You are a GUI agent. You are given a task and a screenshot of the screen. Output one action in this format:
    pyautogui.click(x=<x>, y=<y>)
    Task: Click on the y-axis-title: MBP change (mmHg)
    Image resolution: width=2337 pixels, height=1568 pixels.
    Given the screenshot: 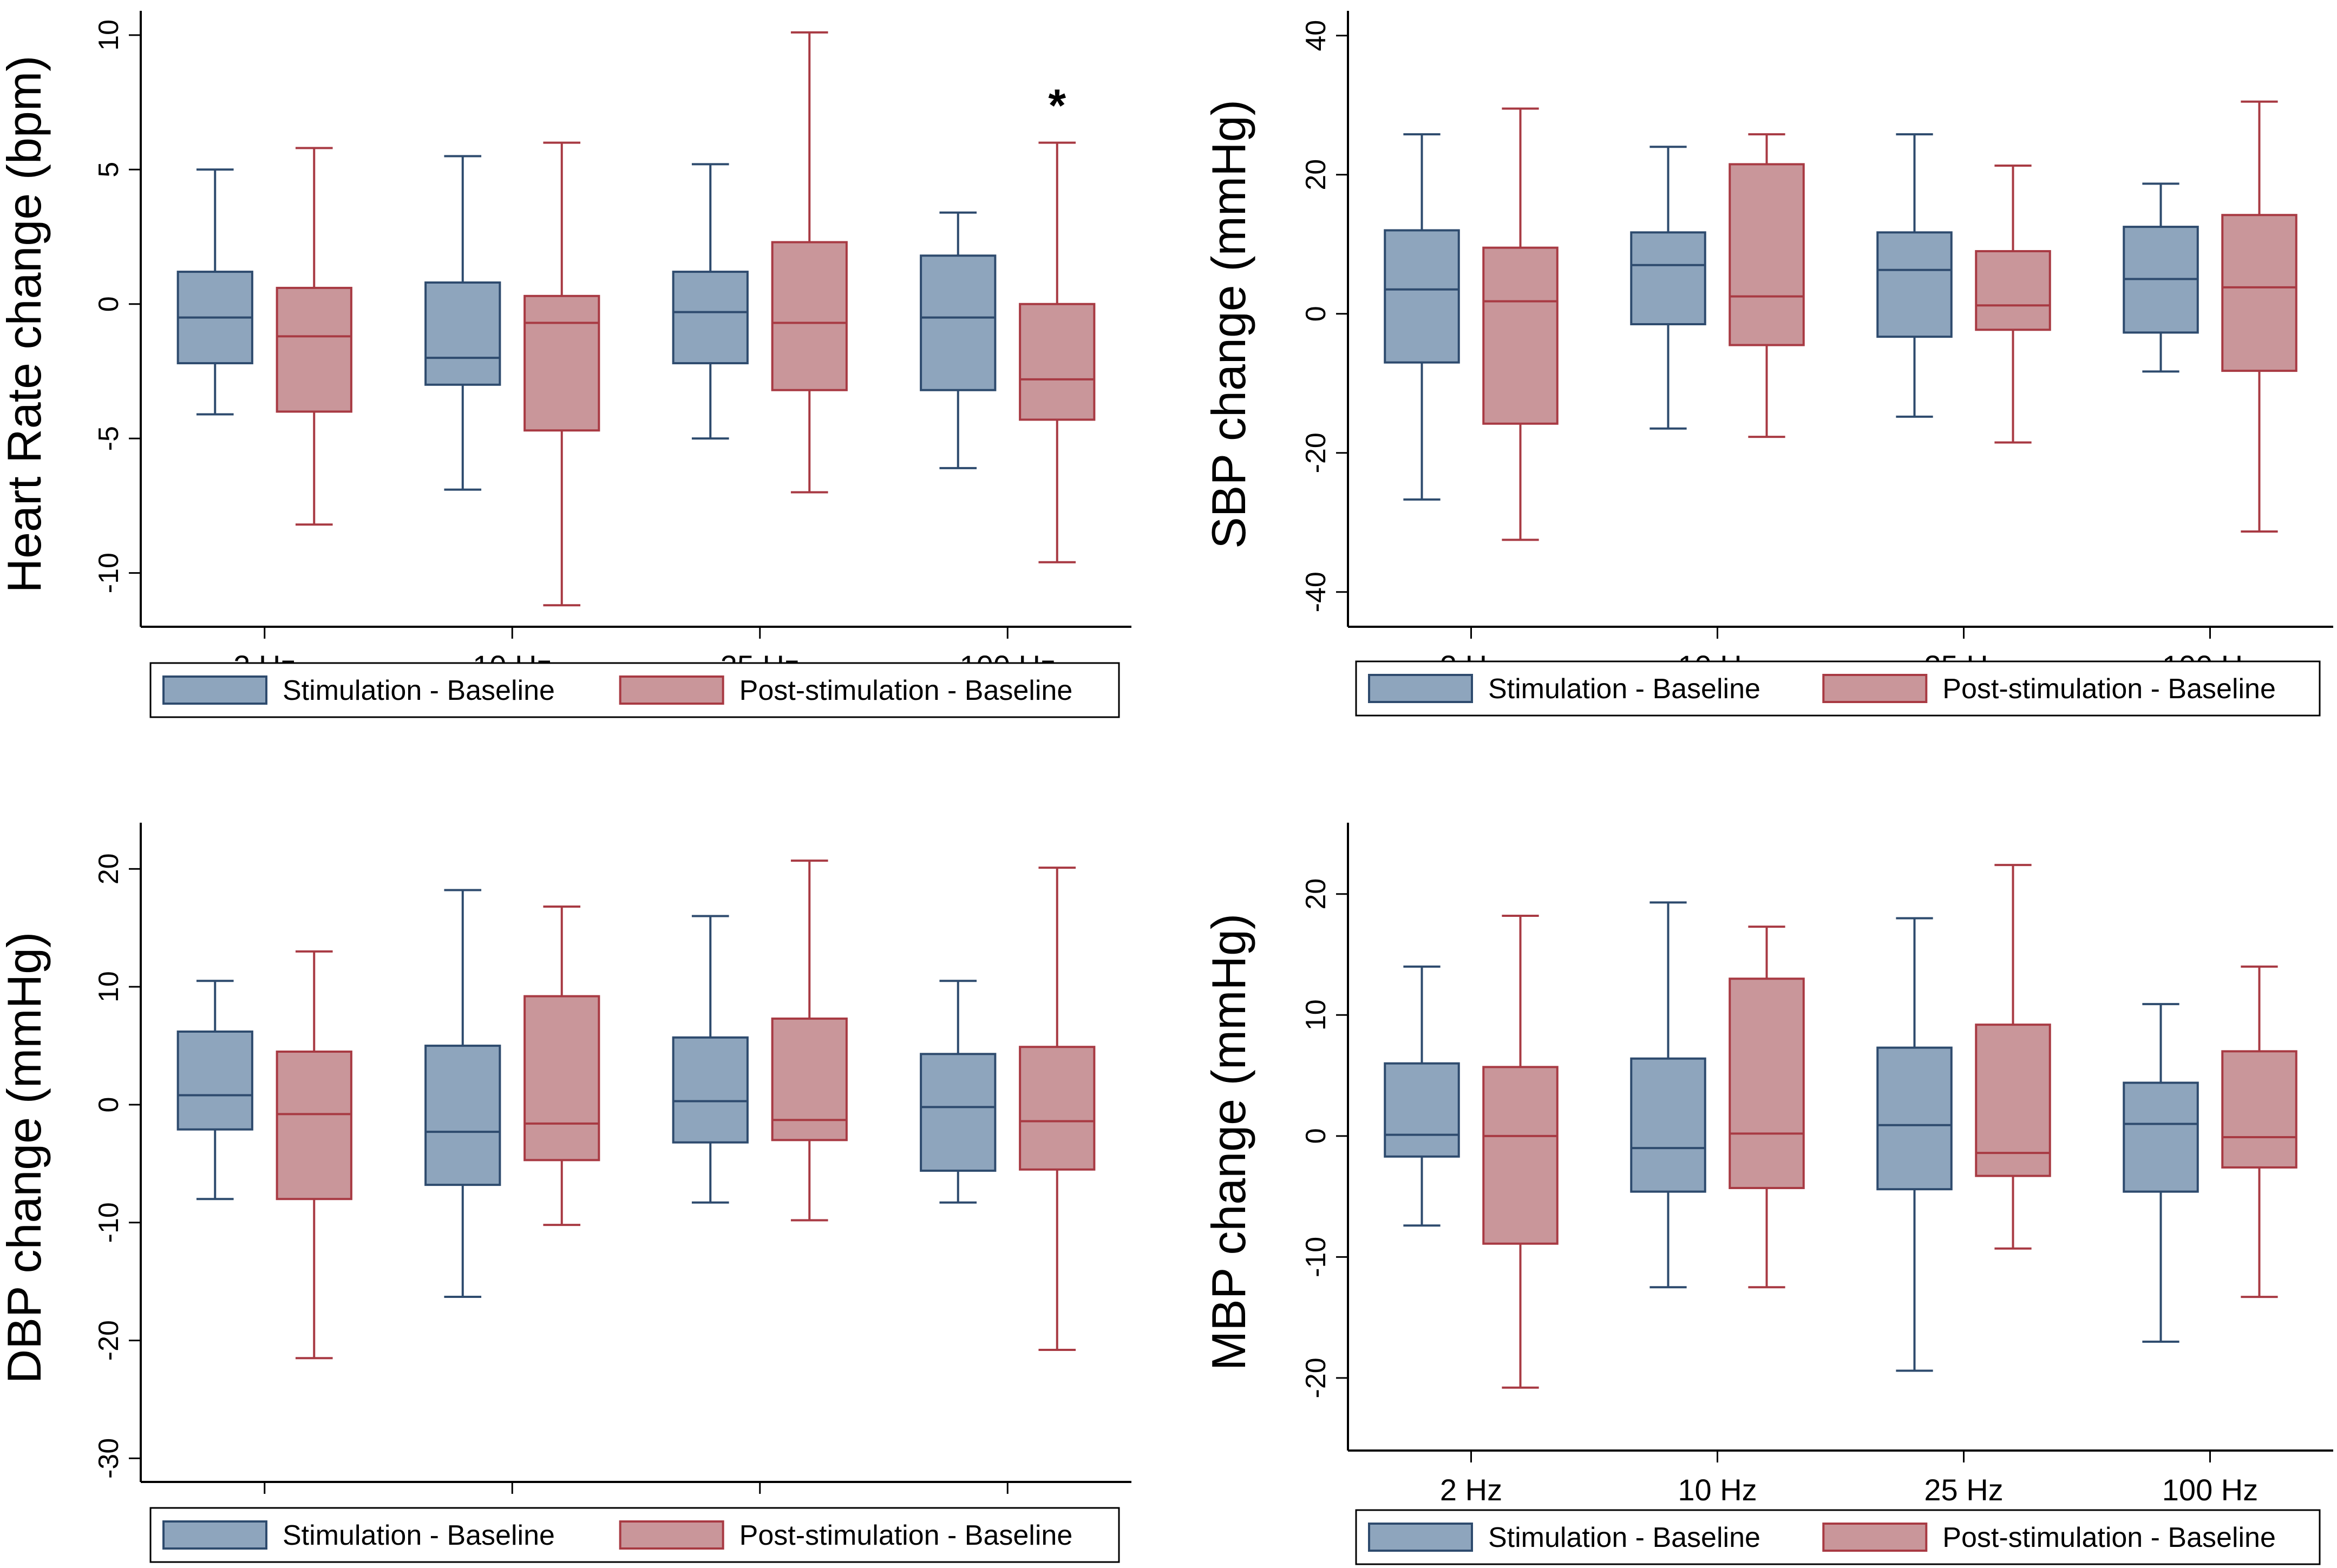 What is the action you would take?
    pyautogui.click(x=1229, y=1142)
    